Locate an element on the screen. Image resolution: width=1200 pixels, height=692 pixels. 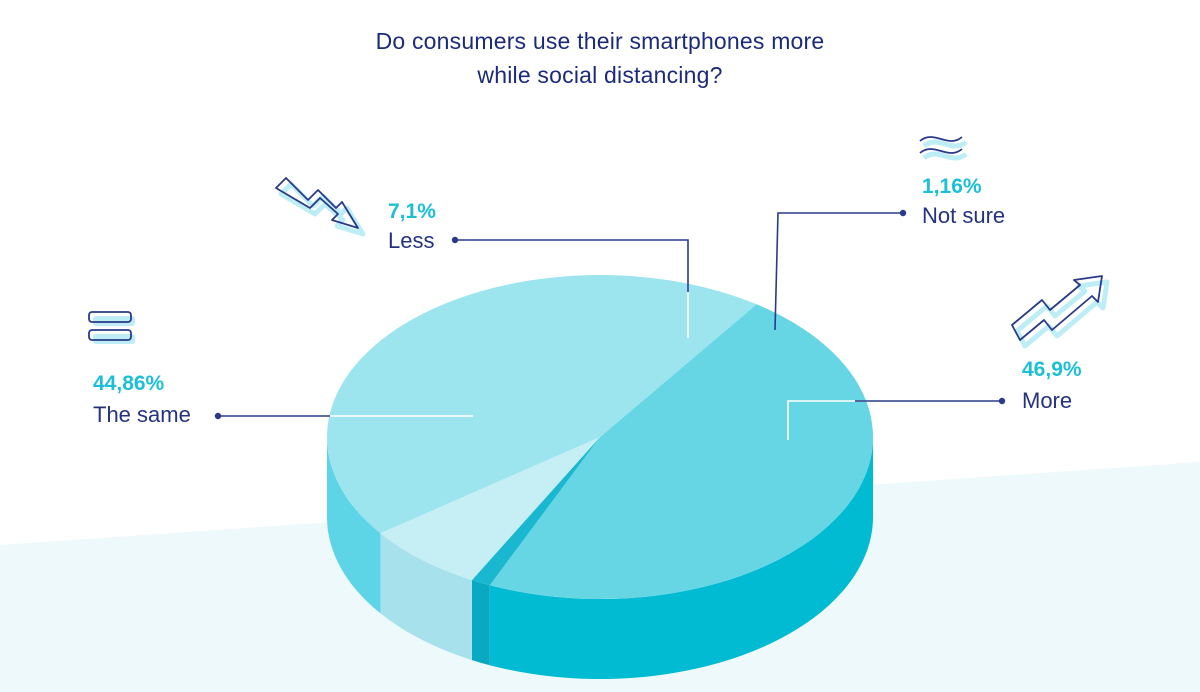
leader-line-not-sure is located at coordinates (838, 271).